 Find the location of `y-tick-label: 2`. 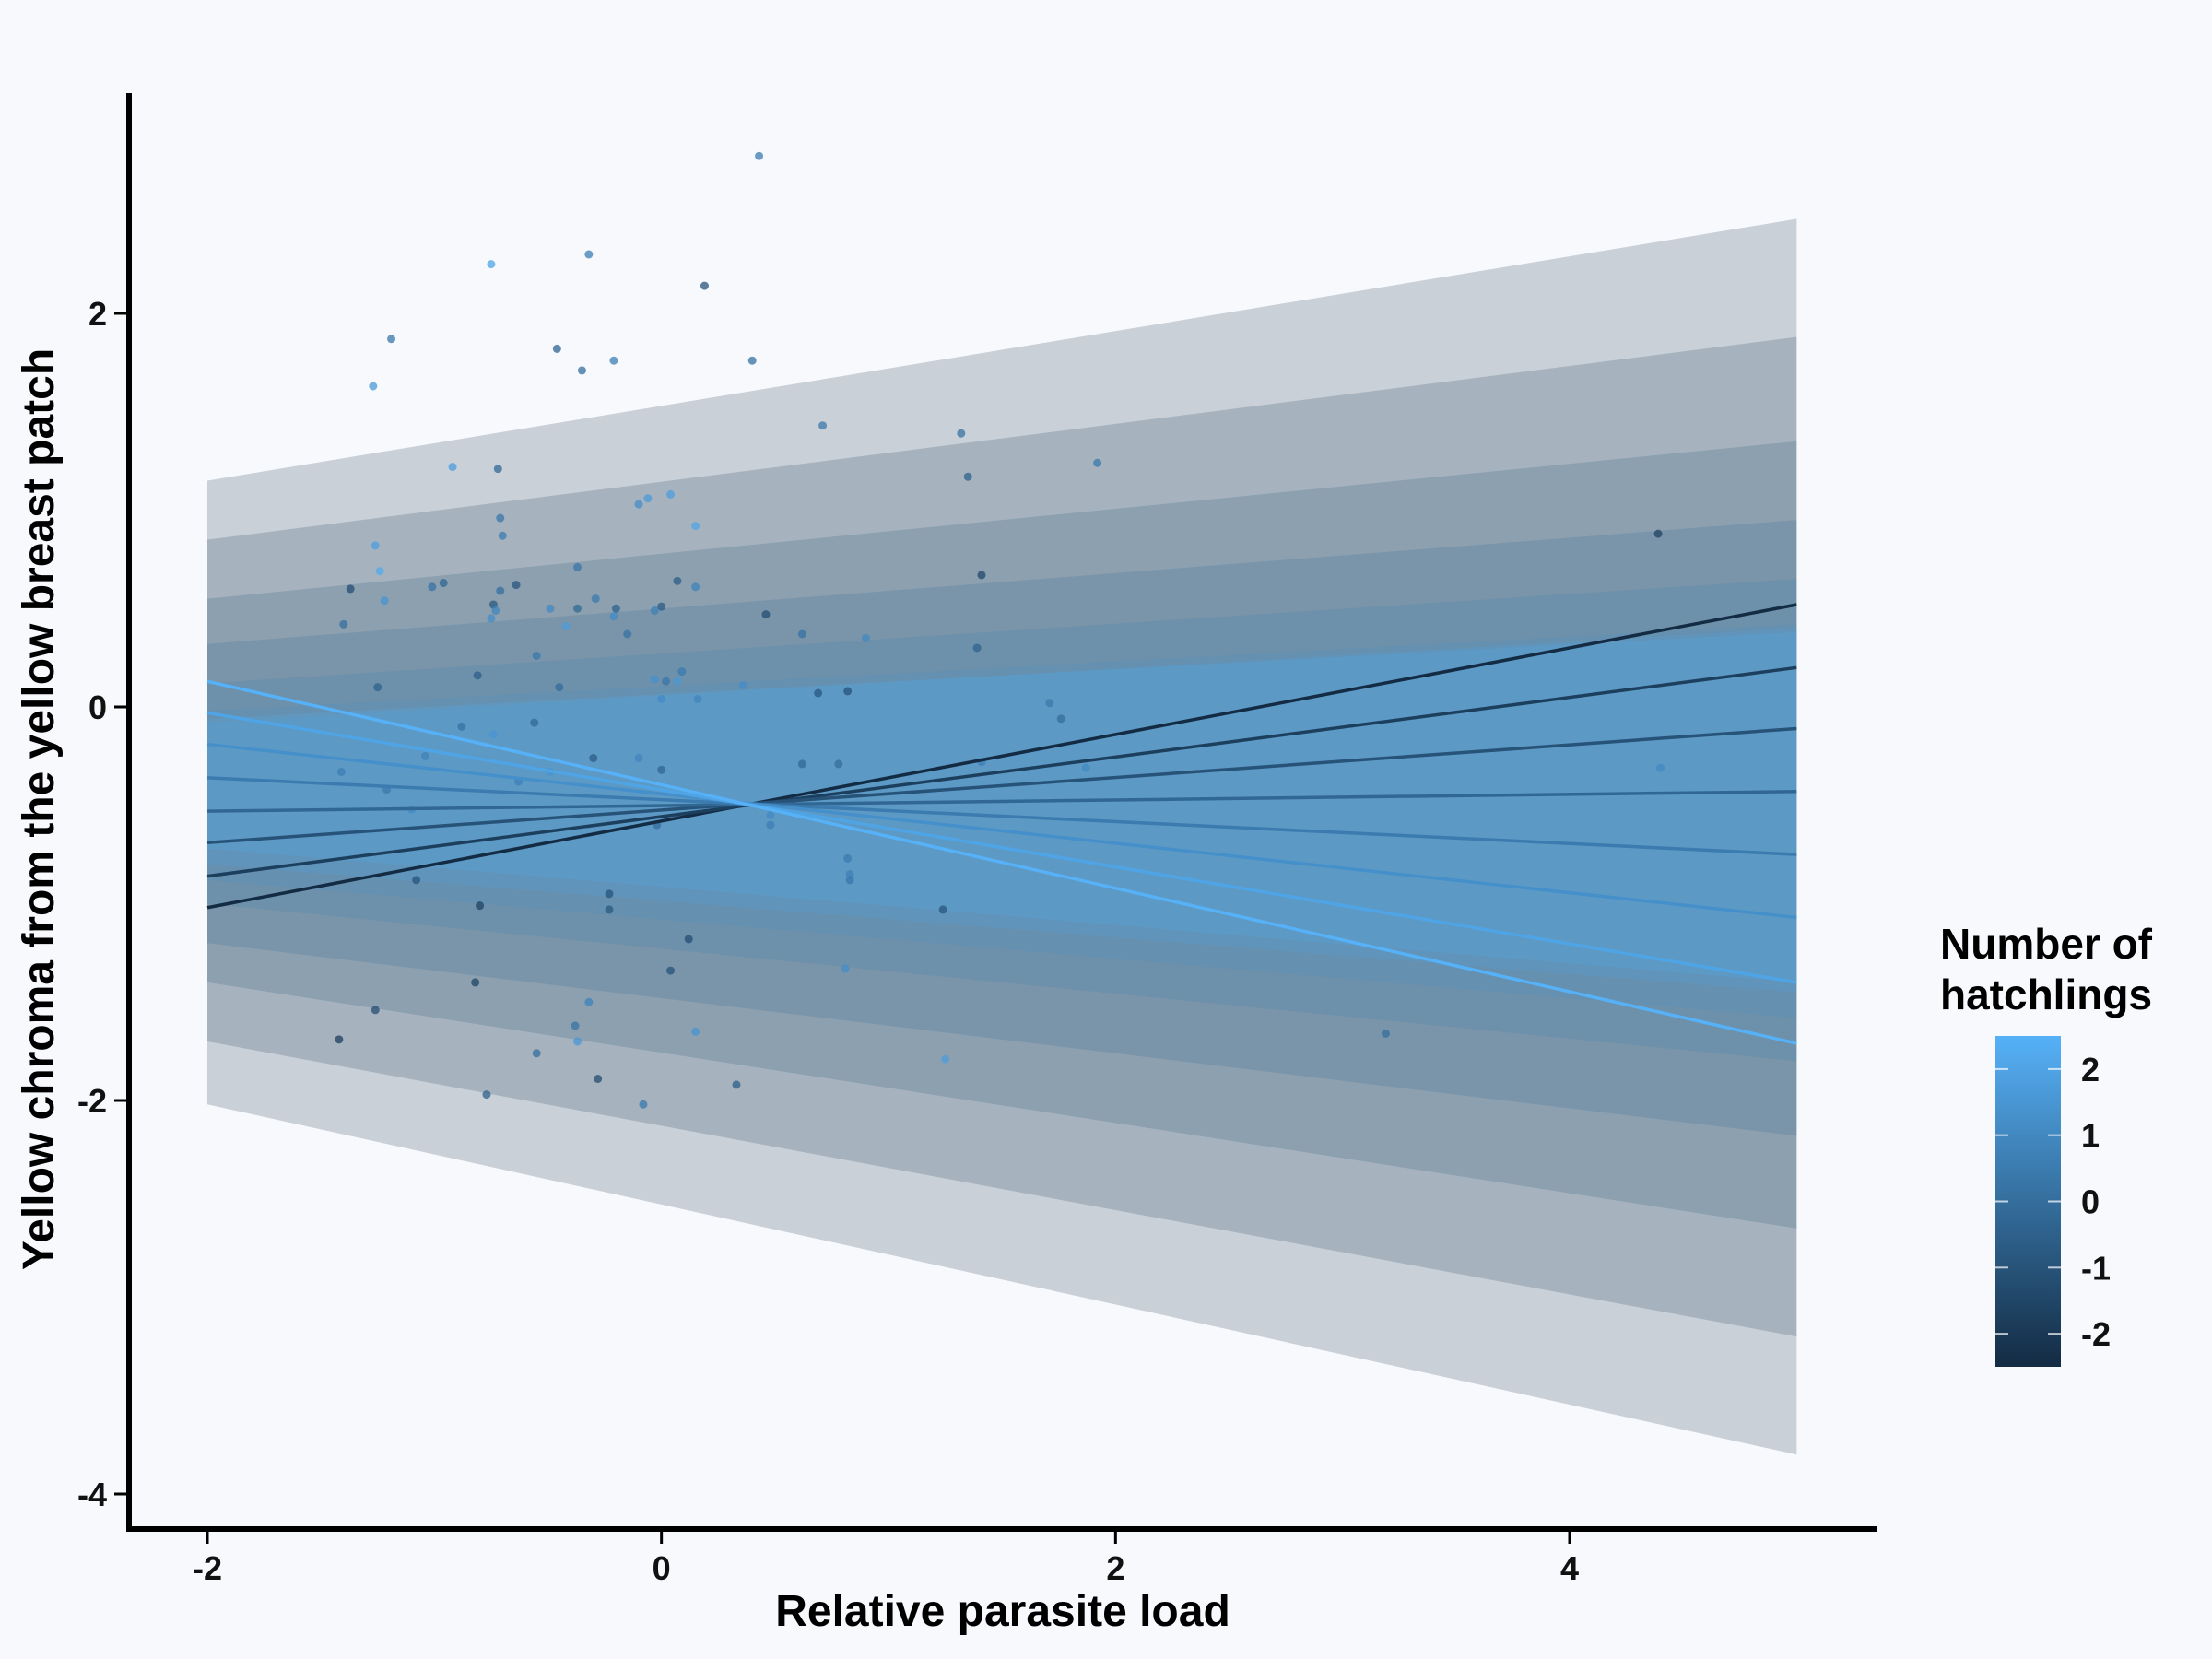

y-tick-label: 2 is located at coordinates (97, 314).